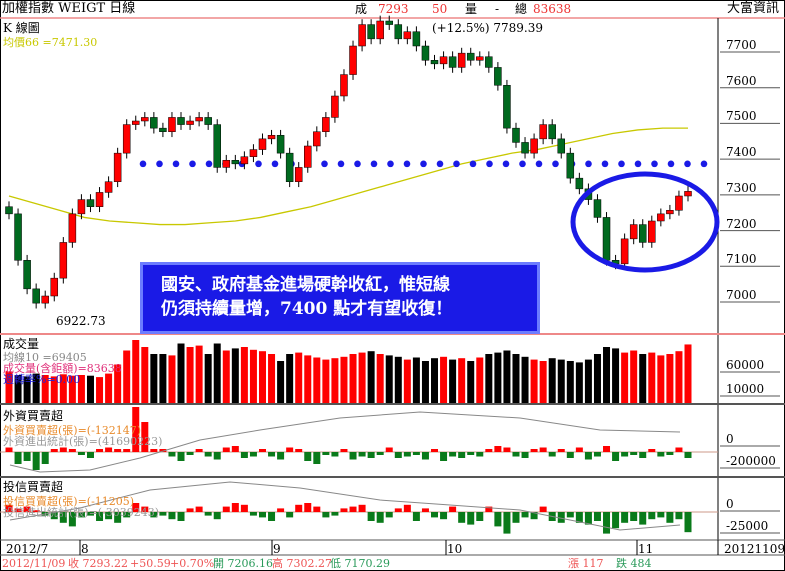  Describe the element at coordinates (455, 549) in the screenshot. I see `x-label-oct: 10` at that location.